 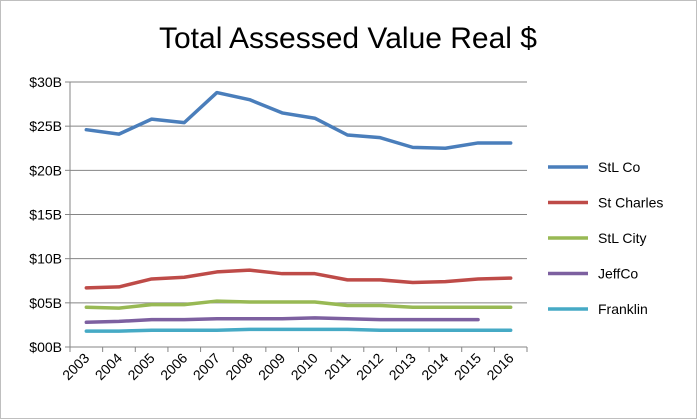 What do you see at coordinates (434, 366) in the screenshot?
I see `x-tick-label: 2014` at bounding box center [434, 366].